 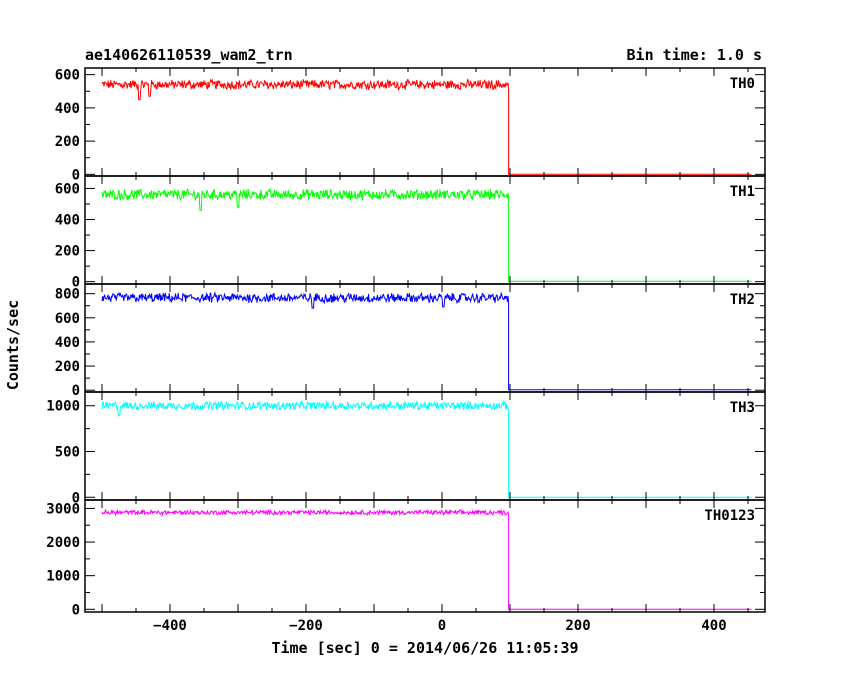 What do you see at coordinates (67, 452) in the screenshot?
I see `y-tick-label: 500` at bounding box center [67, 452].